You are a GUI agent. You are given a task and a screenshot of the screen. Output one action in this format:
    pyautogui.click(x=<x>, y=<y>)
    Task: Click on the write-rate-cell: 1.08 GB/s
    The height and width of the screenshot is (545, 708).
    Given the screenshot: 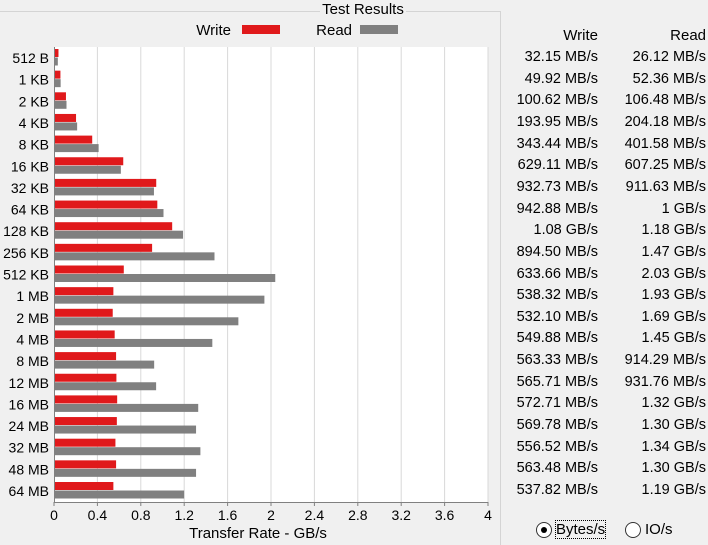 What is the action you would take?
    pyautogui.click(x=565, y=230)
    